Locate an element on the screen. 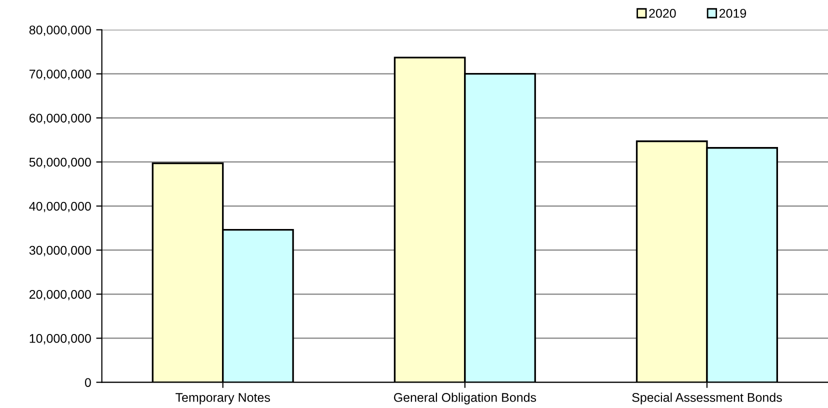 The width and height of the screenshot is (828, 408). y-tick-label: 60,000,000 is located at coordinates (60, 119).